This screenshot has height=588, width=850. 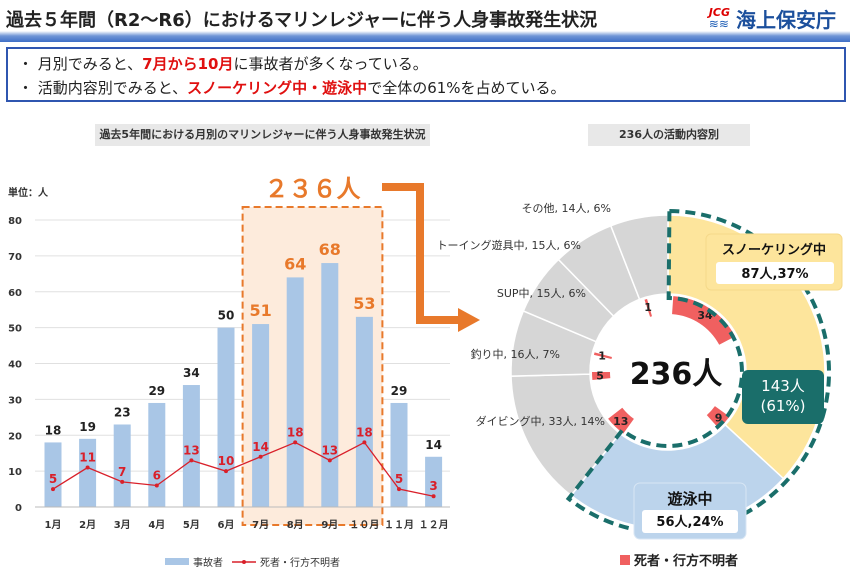 I want to click on highlight-text: スノーケリング中・遊泳中, so click(x=277, y=88).